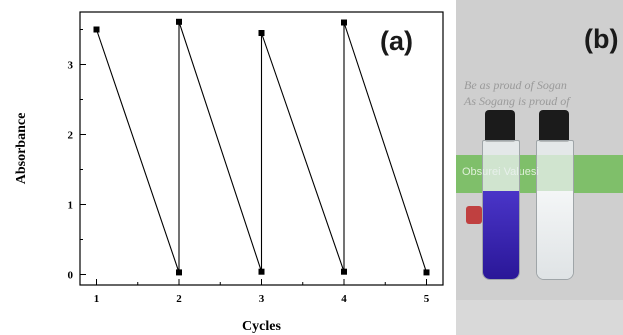 Image resolution: width=623 pixels, height=335 pixels. Describe the element at coordinates (262, 292) in the screenshot. I see `x-axis-ticks: 1 2 3 4 5` at that location.